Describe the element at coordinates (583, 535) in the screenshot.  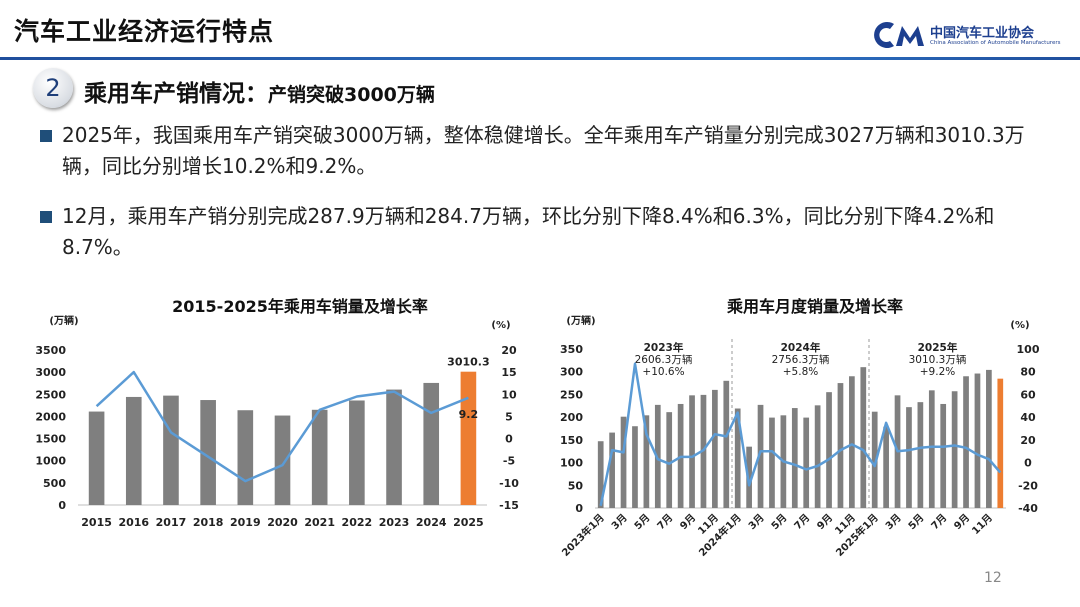
I see `x-tick-label: 2023年1月` at that location.